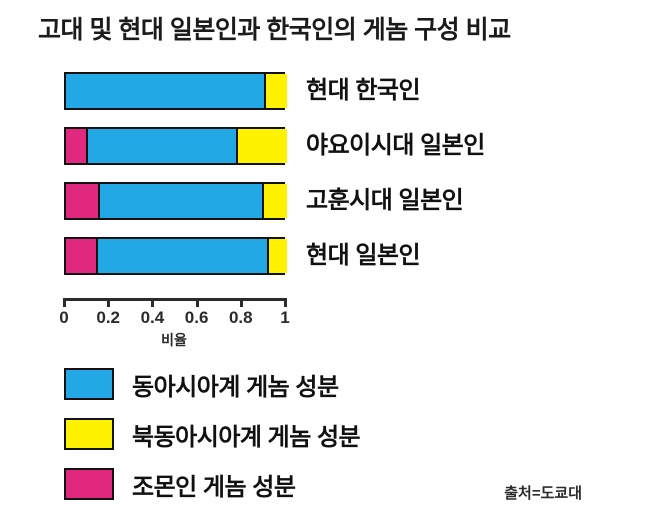 The width and height of the screenshot is (658, 526). I want to click on x-axis-tick-label: 0.6, so click(196, 317).